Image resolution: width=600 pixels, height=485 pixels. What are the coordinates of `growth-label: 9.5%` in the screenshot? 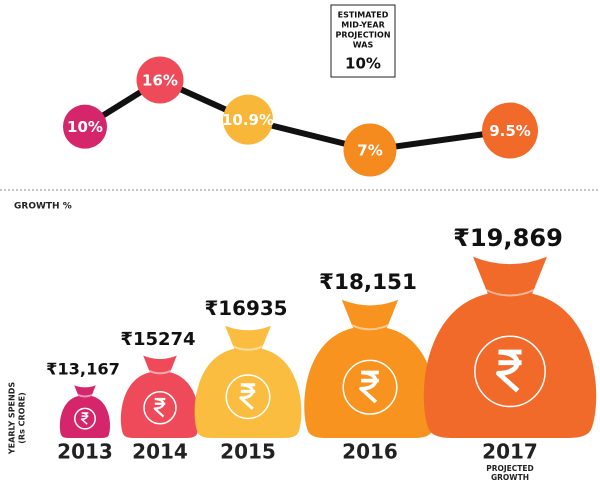 It's located at (510, 131).